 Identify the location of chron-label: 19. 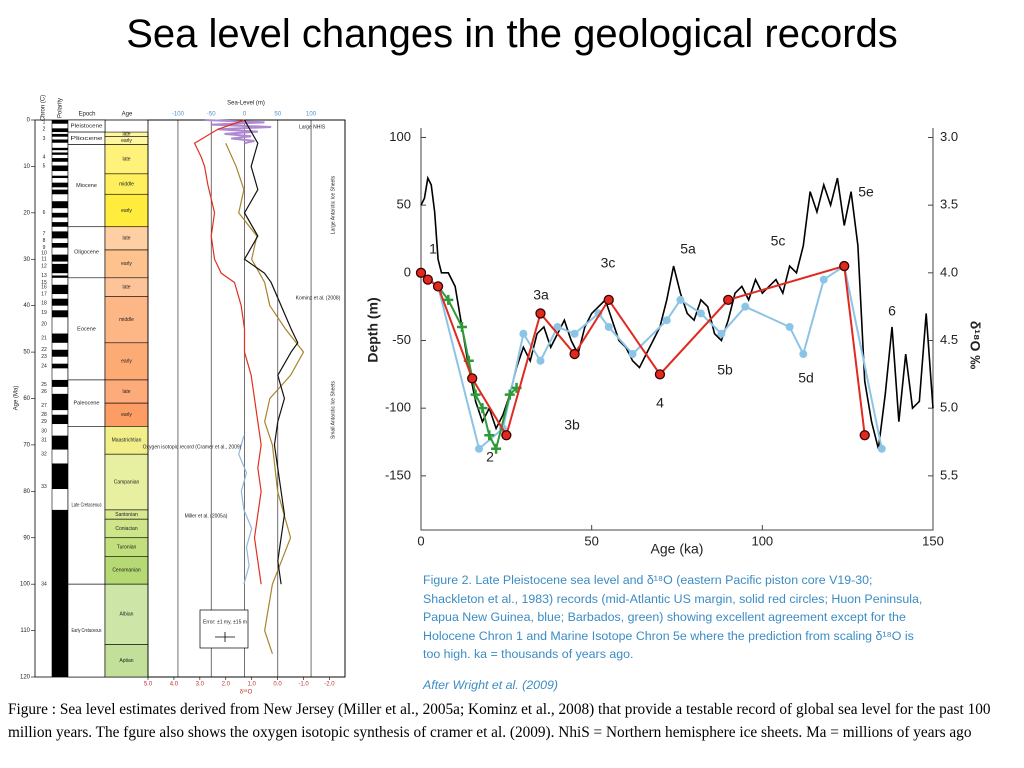
(44, 313).